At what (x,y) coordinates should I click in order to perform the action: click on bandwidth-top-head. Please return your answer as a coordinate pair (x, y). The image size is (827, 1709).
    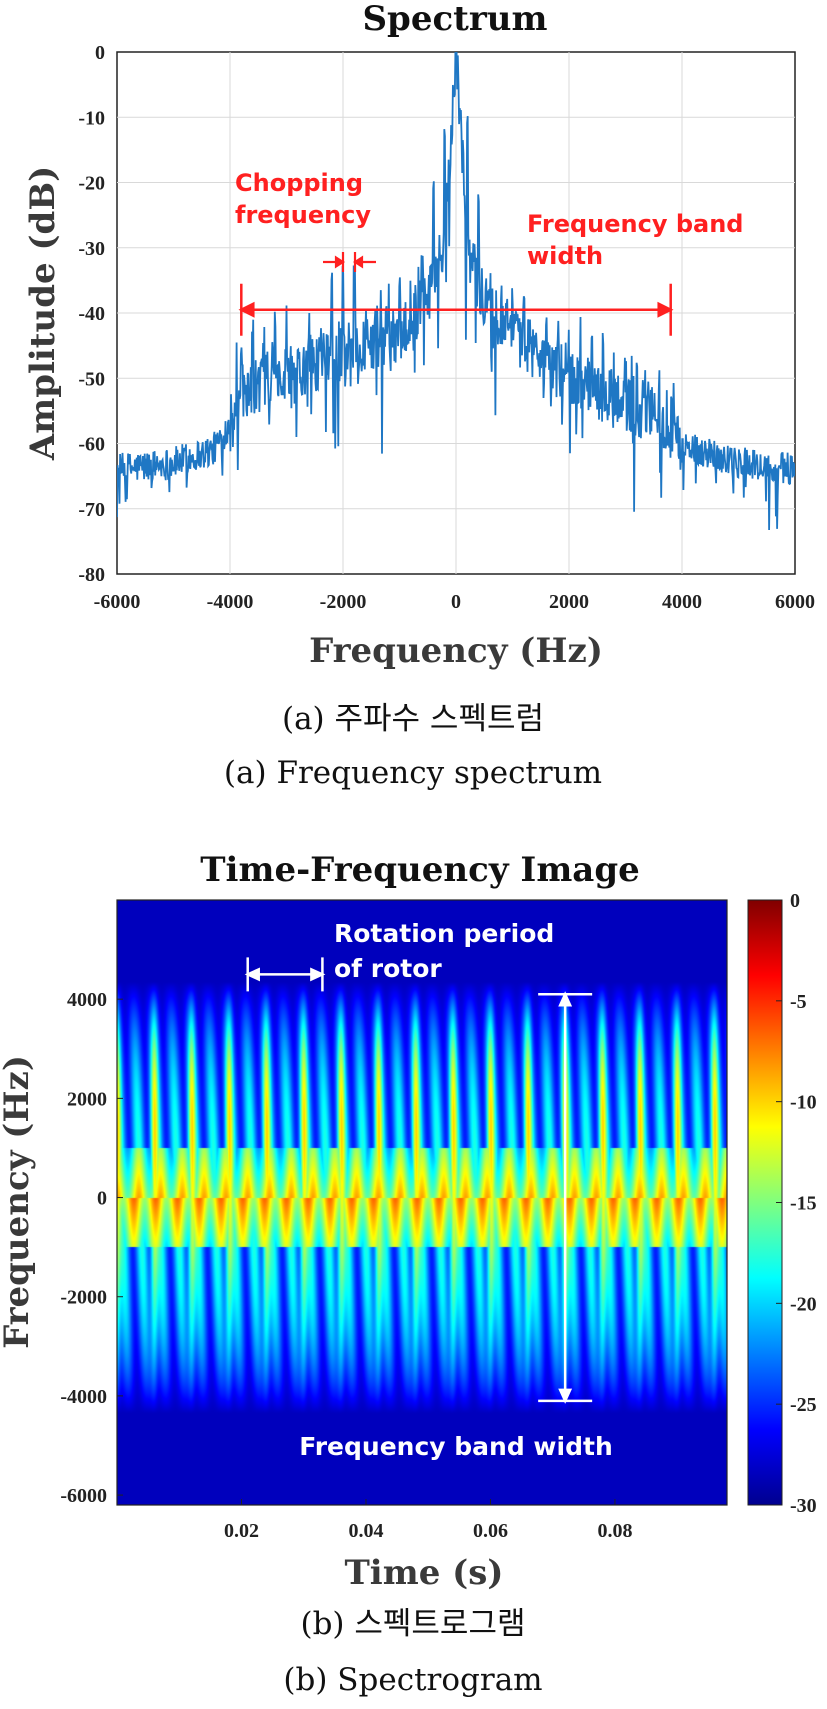
    Looking at the image, I should click on (565, 999).